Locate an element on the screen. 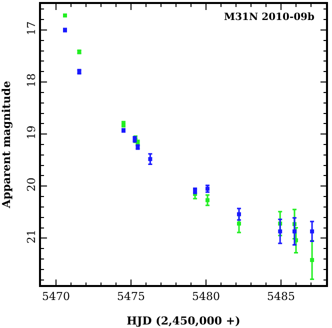 The height and width of the screenshot is (328, 332). x-tick-label: 5480 is located at coordinates (206, 296).